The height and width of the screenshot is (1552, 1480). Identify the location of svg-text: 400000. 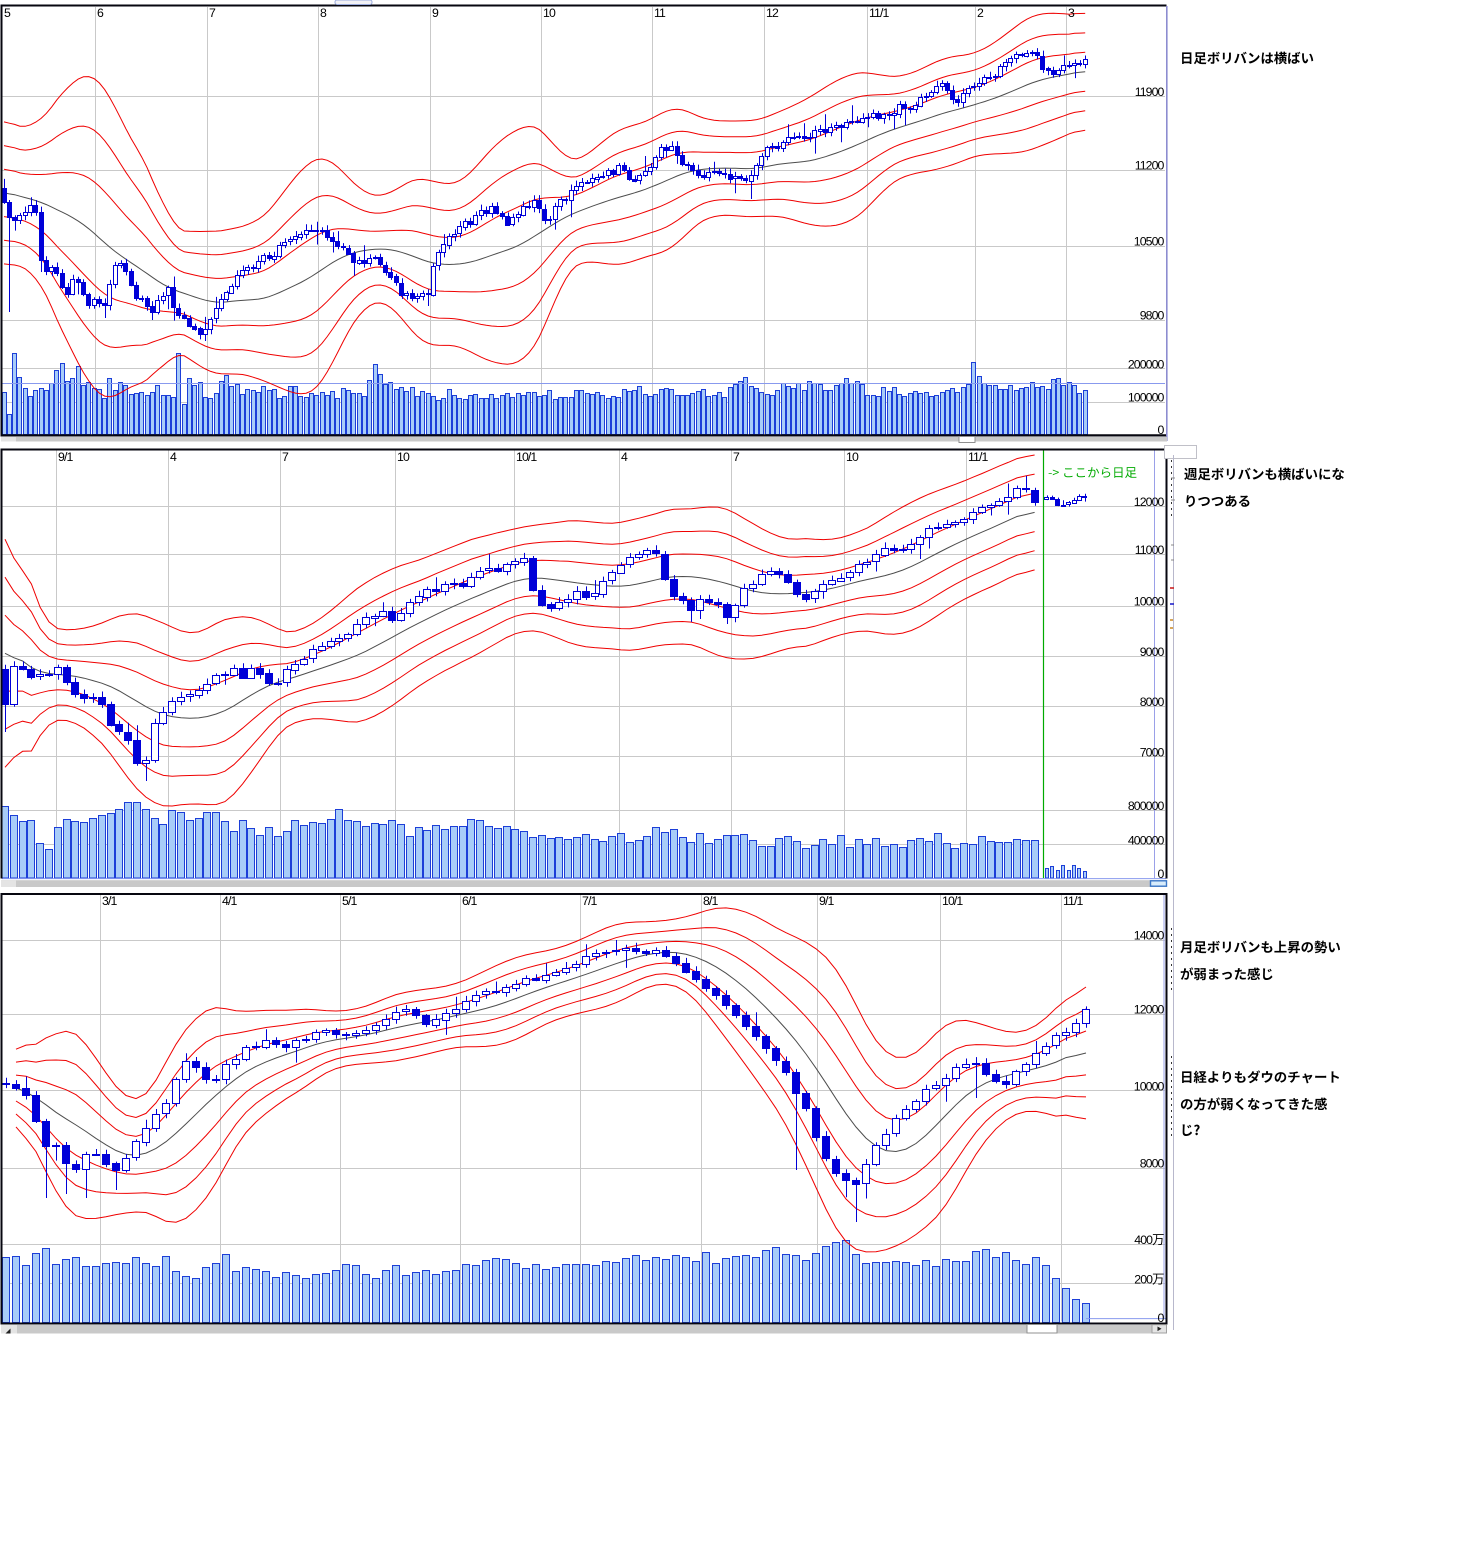
(1146, 840).